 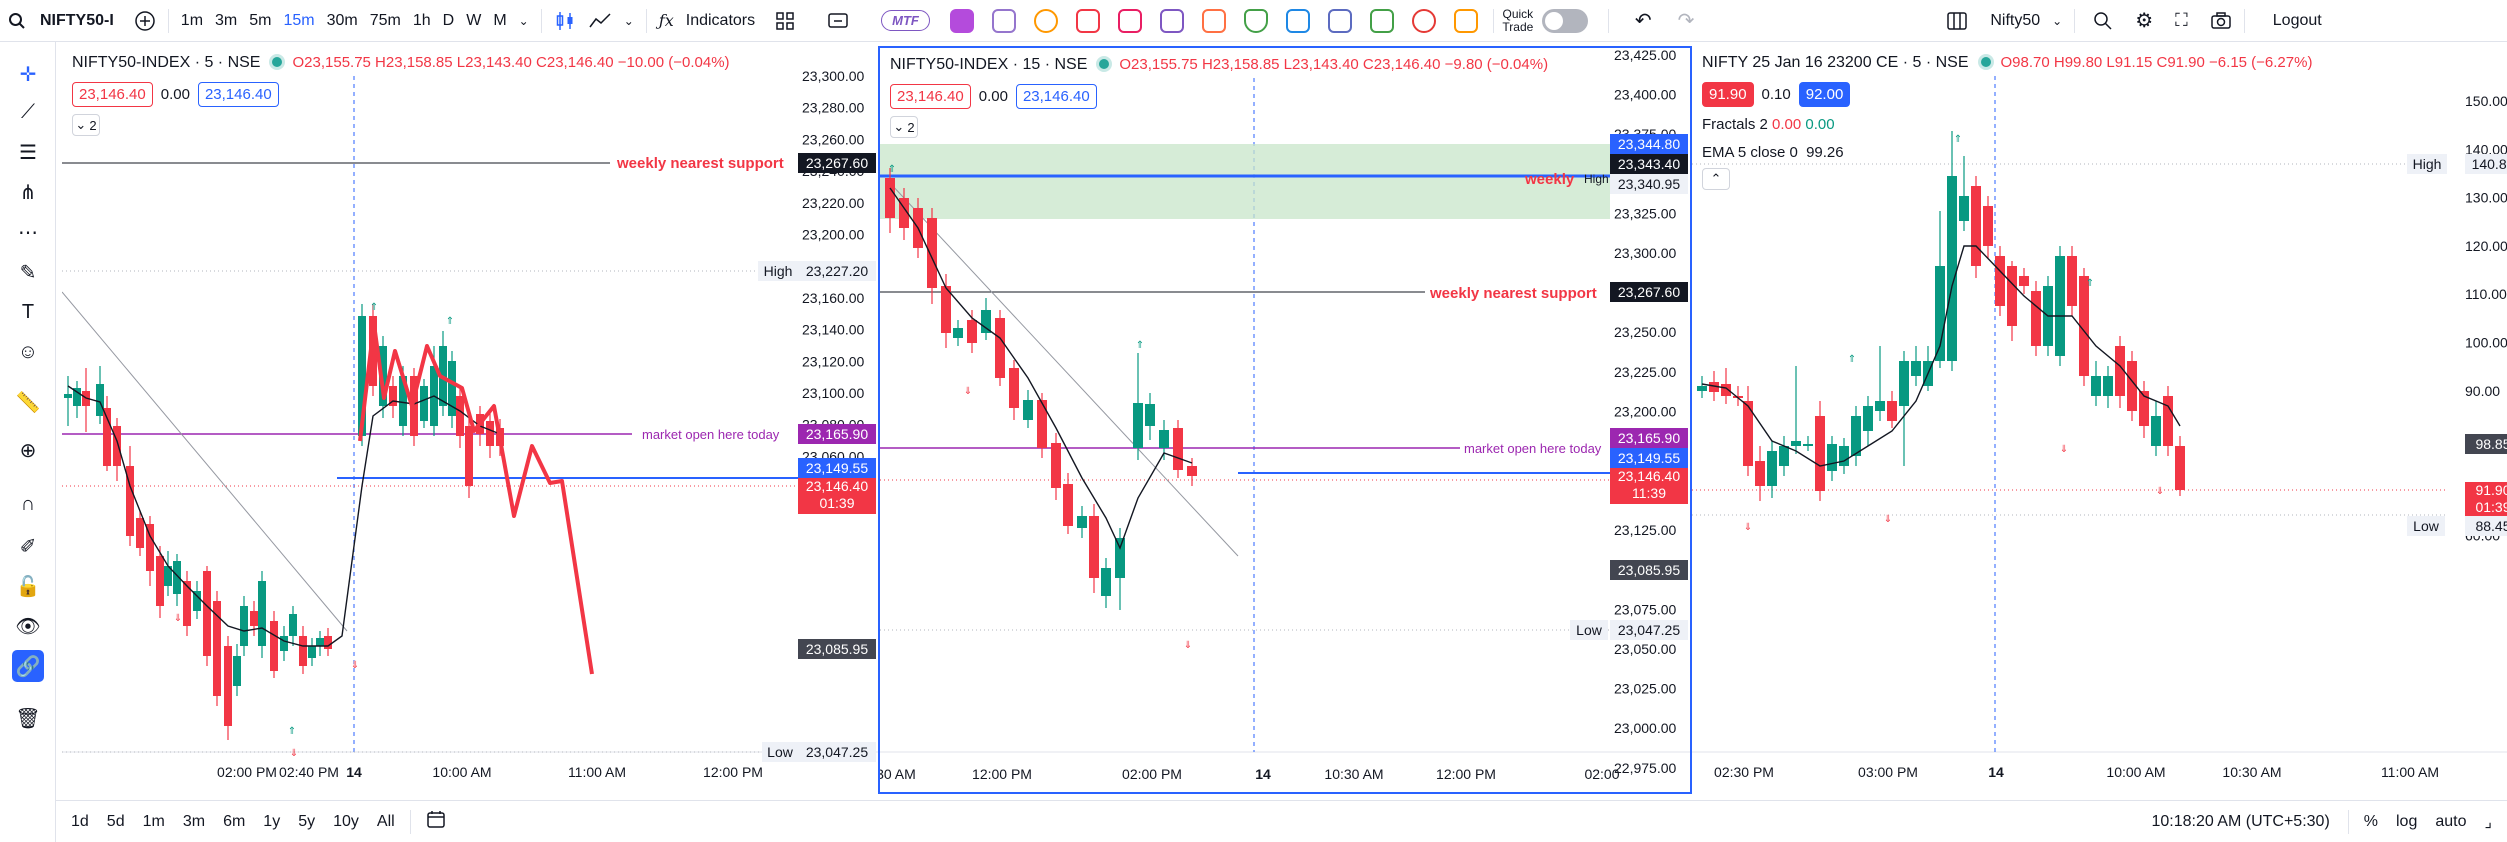 I want to click on basket-icon, so click(x=1213, y=20).